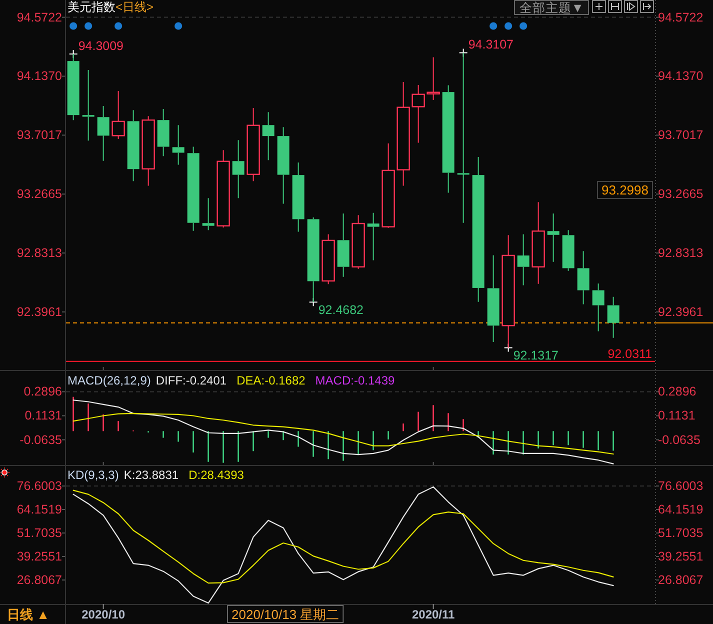 The width and height of the screenshot is (713, 624). I want to click on y-tick-label: 92.3961, so click(39, 311).